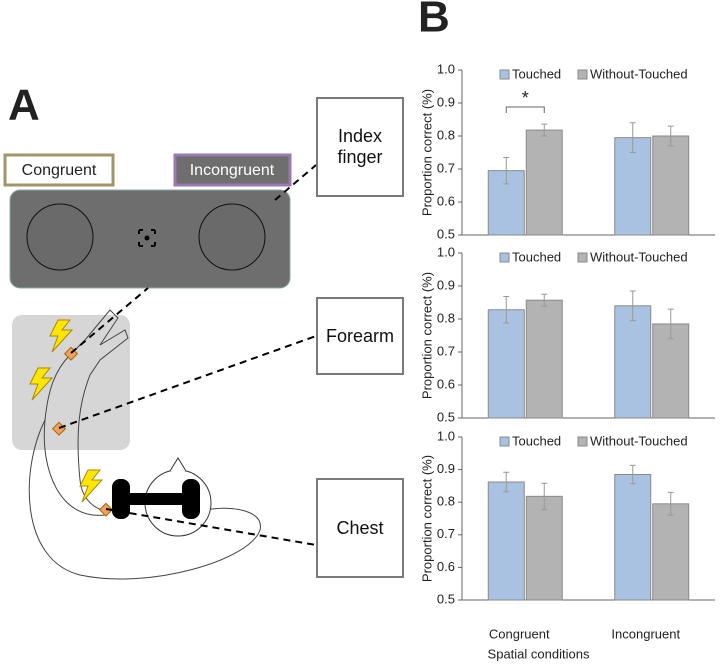 The width and height of the screenshot is (720, 668). What do you see at coordinates (519, 633) in the screenshot?
I see `x-tick-label: Congruent` at bounding box center [519, 633].